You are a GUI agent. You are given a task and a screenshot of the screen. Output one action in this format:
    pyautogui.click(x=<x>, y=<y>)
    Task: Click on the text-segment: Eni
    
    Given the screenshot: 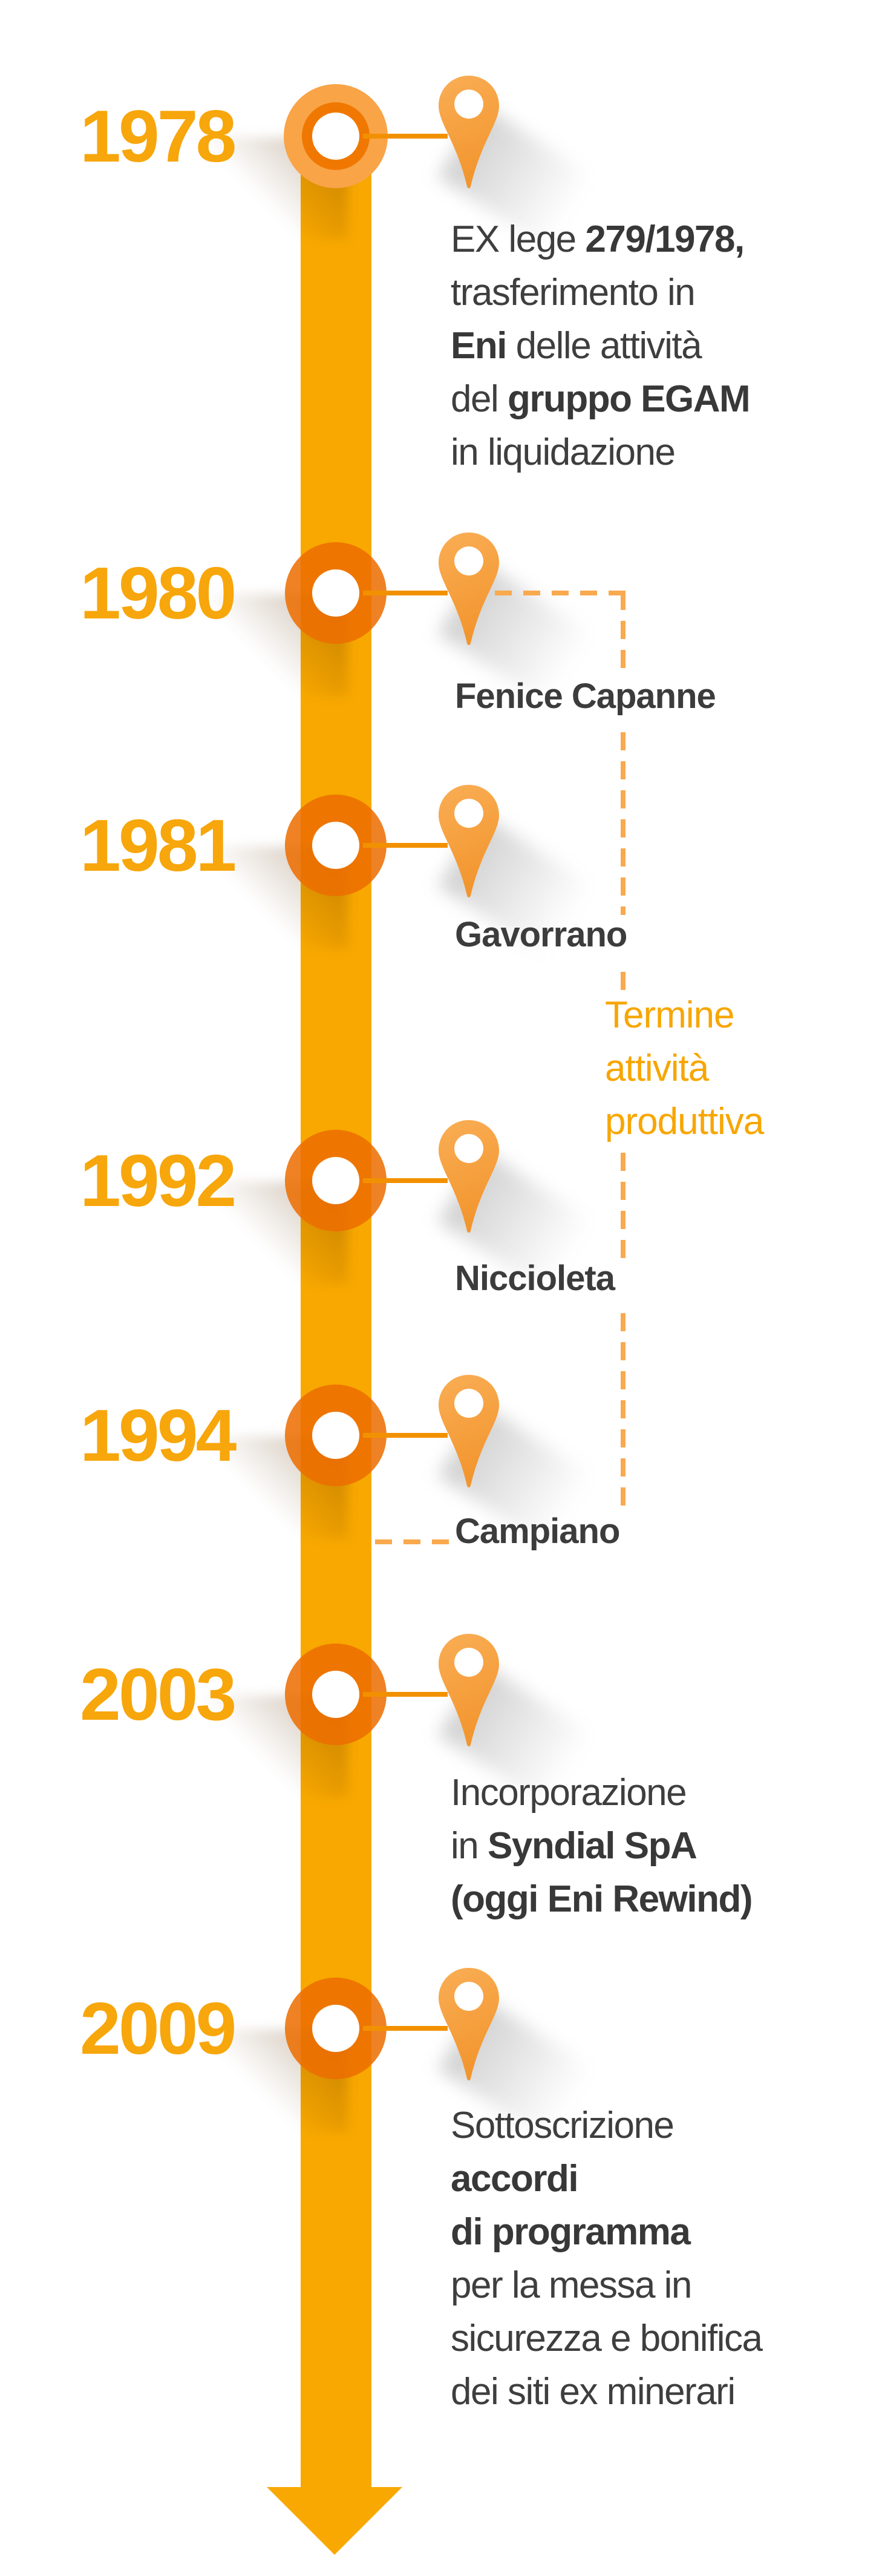 What is the action you would take?
    pyautogui.click(x=479, y=346)
    